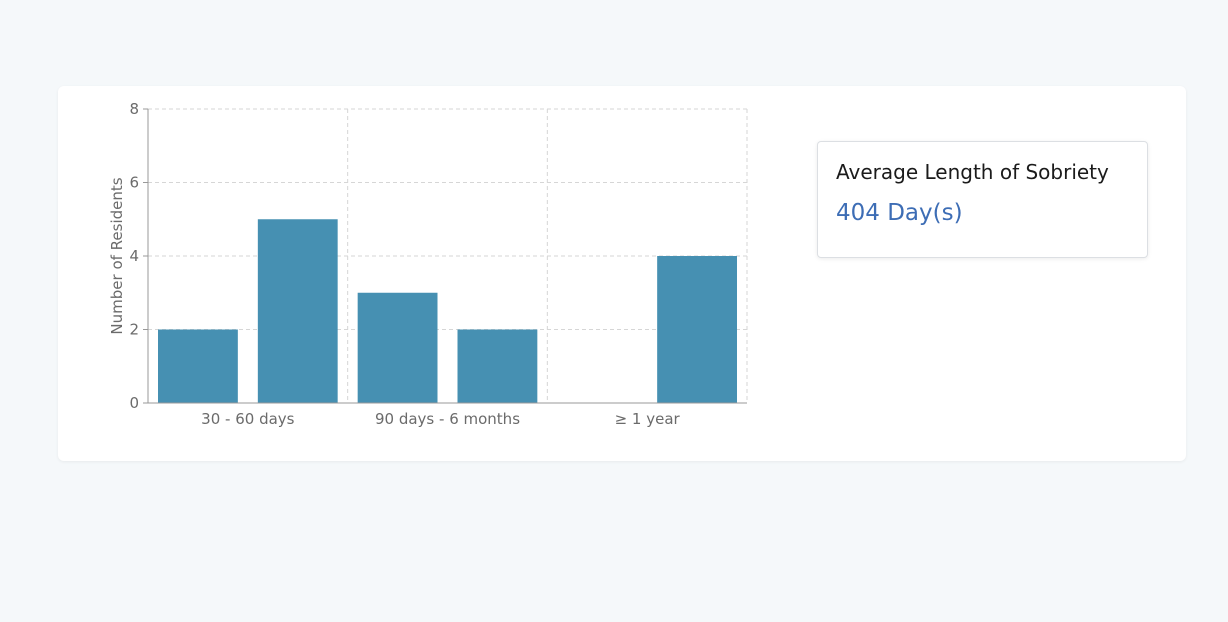 The image size is (1228, 622). I want to click on x-tick-label: ≥ 1 year, so click(648, 419).